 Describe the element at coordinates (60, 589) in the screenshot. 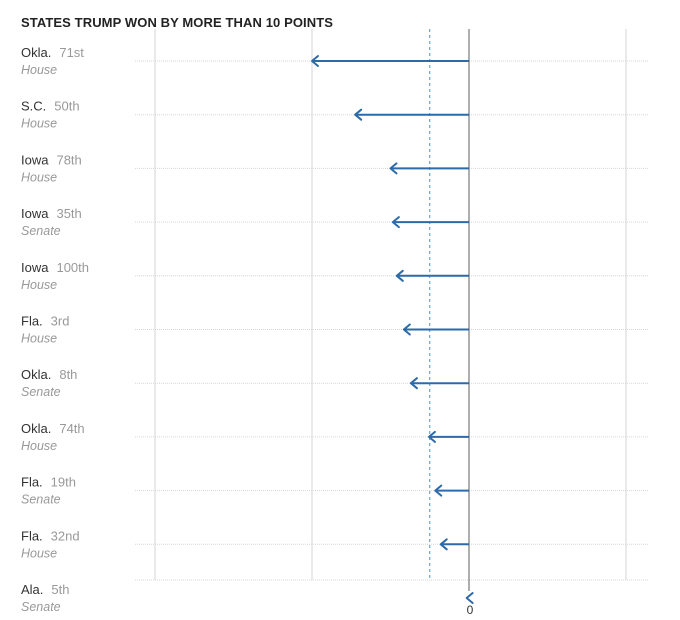

I see `row-label-district: 5th` at that location.